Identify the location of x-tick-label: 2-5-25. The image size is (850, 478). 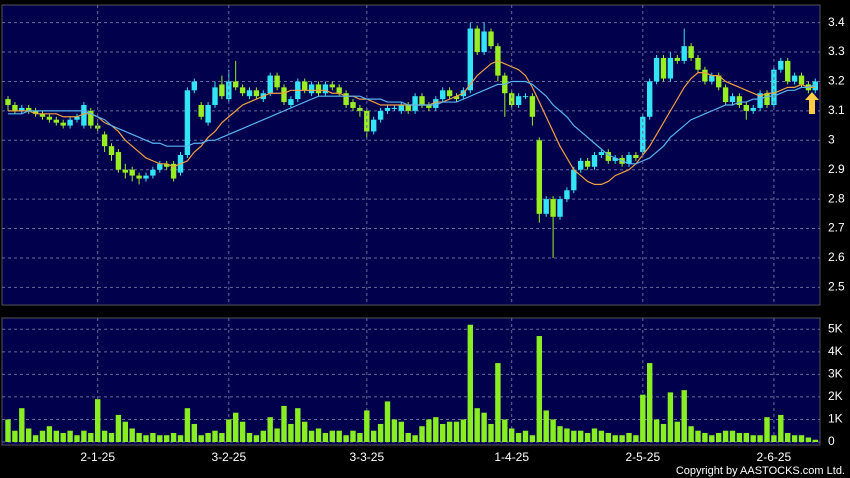
(642, 457).